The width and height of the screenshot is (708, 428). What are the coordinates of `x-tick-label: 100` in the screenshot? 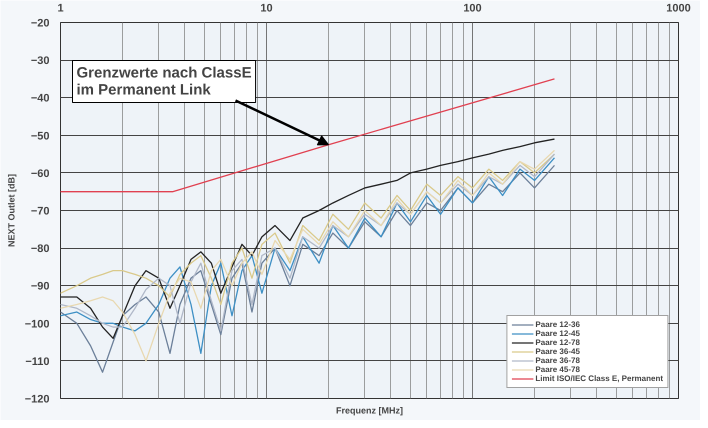 It's located at (472, 8).